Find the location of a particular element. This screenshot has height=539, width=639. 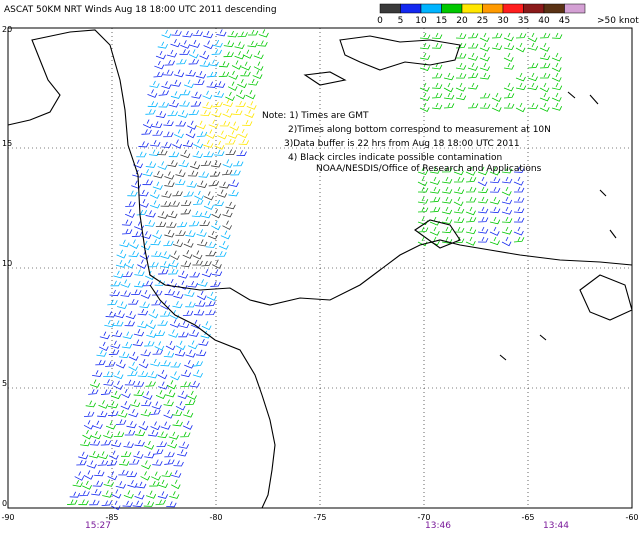

legend-label: 25 is located at coordinates (482, 21).